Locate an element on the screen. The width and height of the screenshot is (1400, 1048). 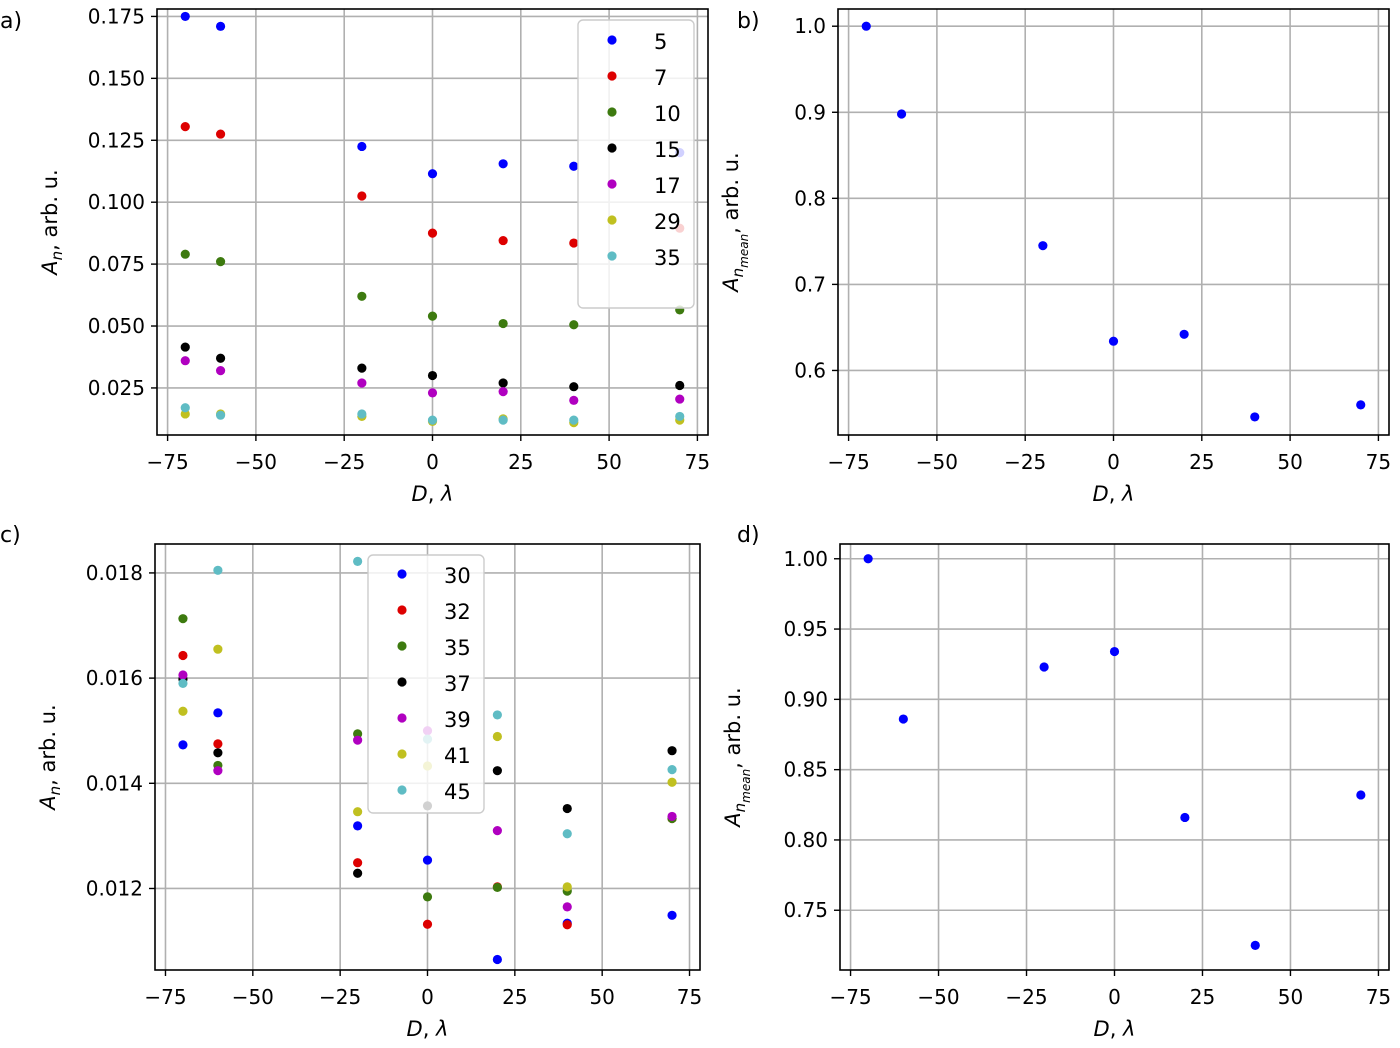
y-tick-label: 0.125 is located at coordinates (116, 140).